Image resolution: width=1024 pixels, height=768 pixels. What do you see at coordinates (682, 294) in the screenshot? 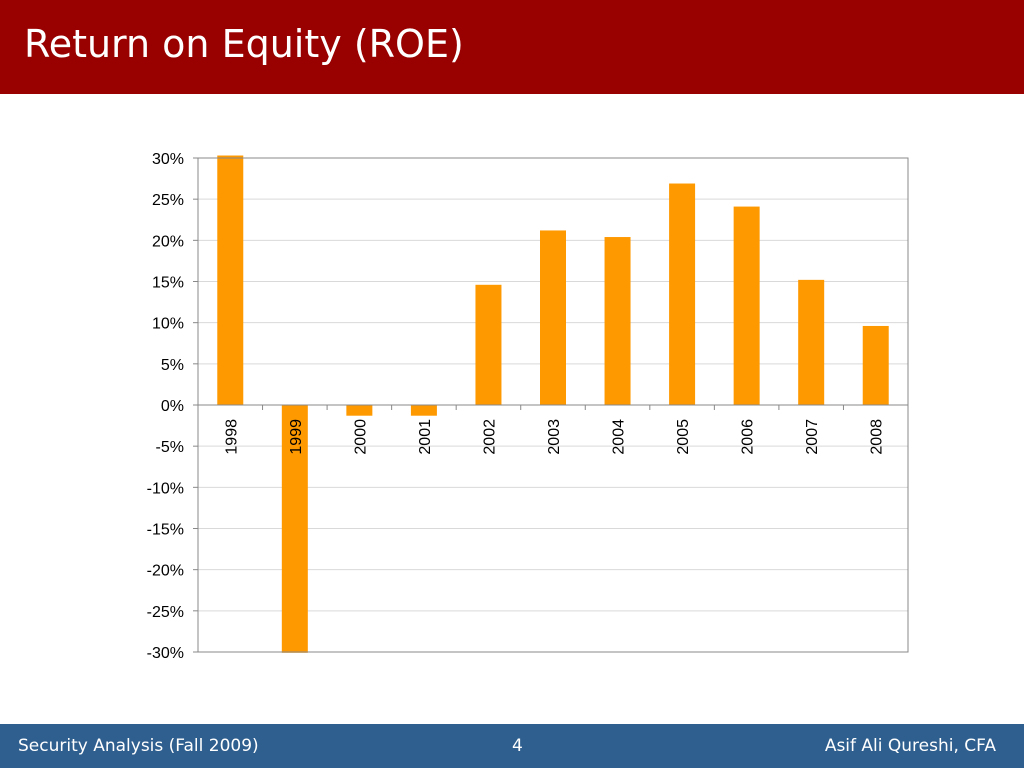
I see `bar-2005` at bounding box center [682, 294].